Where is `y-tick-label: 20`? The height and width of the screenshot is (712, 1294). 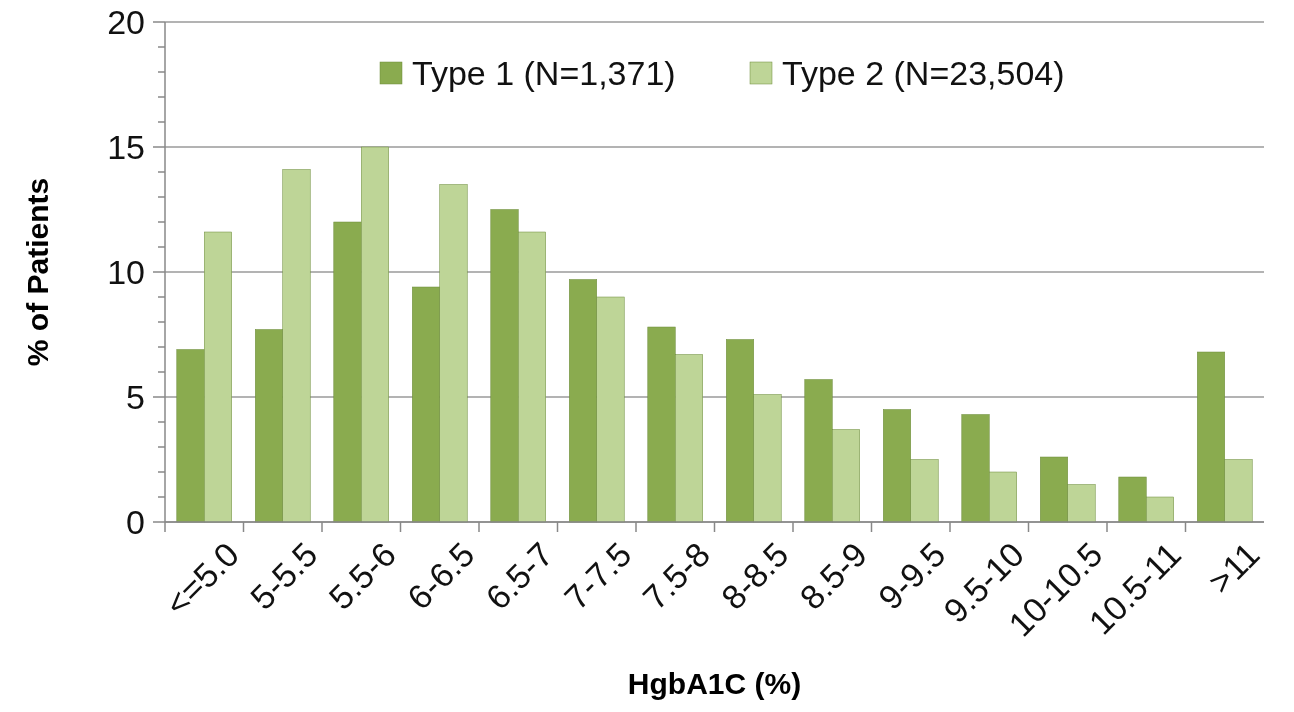 y-tick-label: 20 is located at coordinates (126, 21).